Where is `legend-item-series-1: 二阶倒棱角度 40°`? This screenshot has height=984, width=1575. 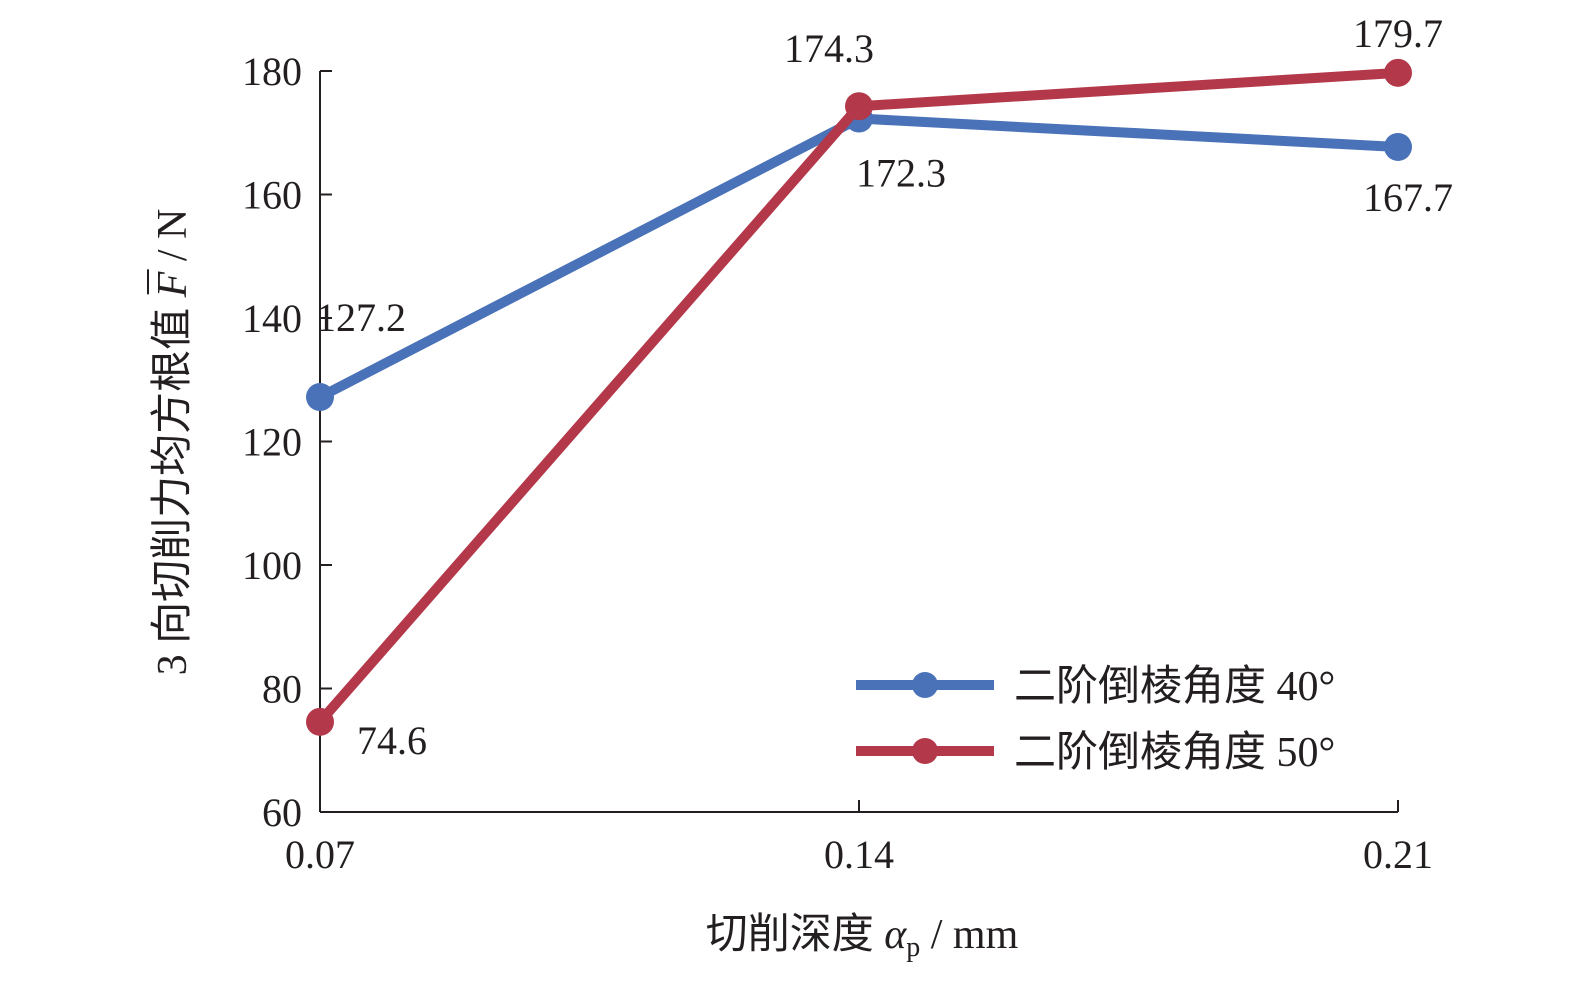 legend-item-series-1: 二阶倒棱角度 40° is located at coordinates (1095, 687).